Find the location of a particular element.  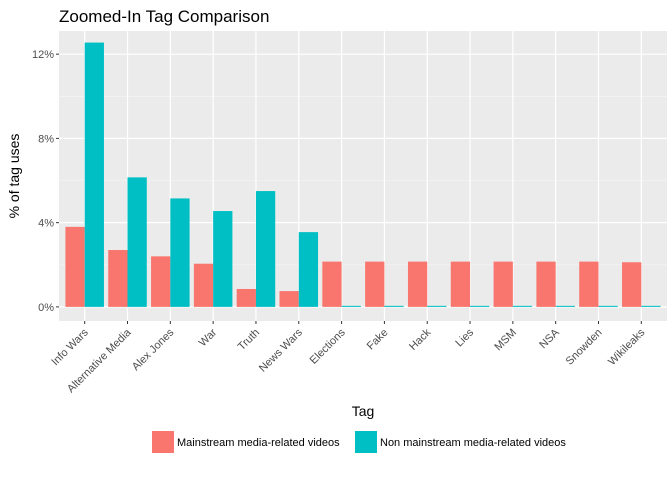

y-tick-label: 8% is located at coordinates (46, 139).